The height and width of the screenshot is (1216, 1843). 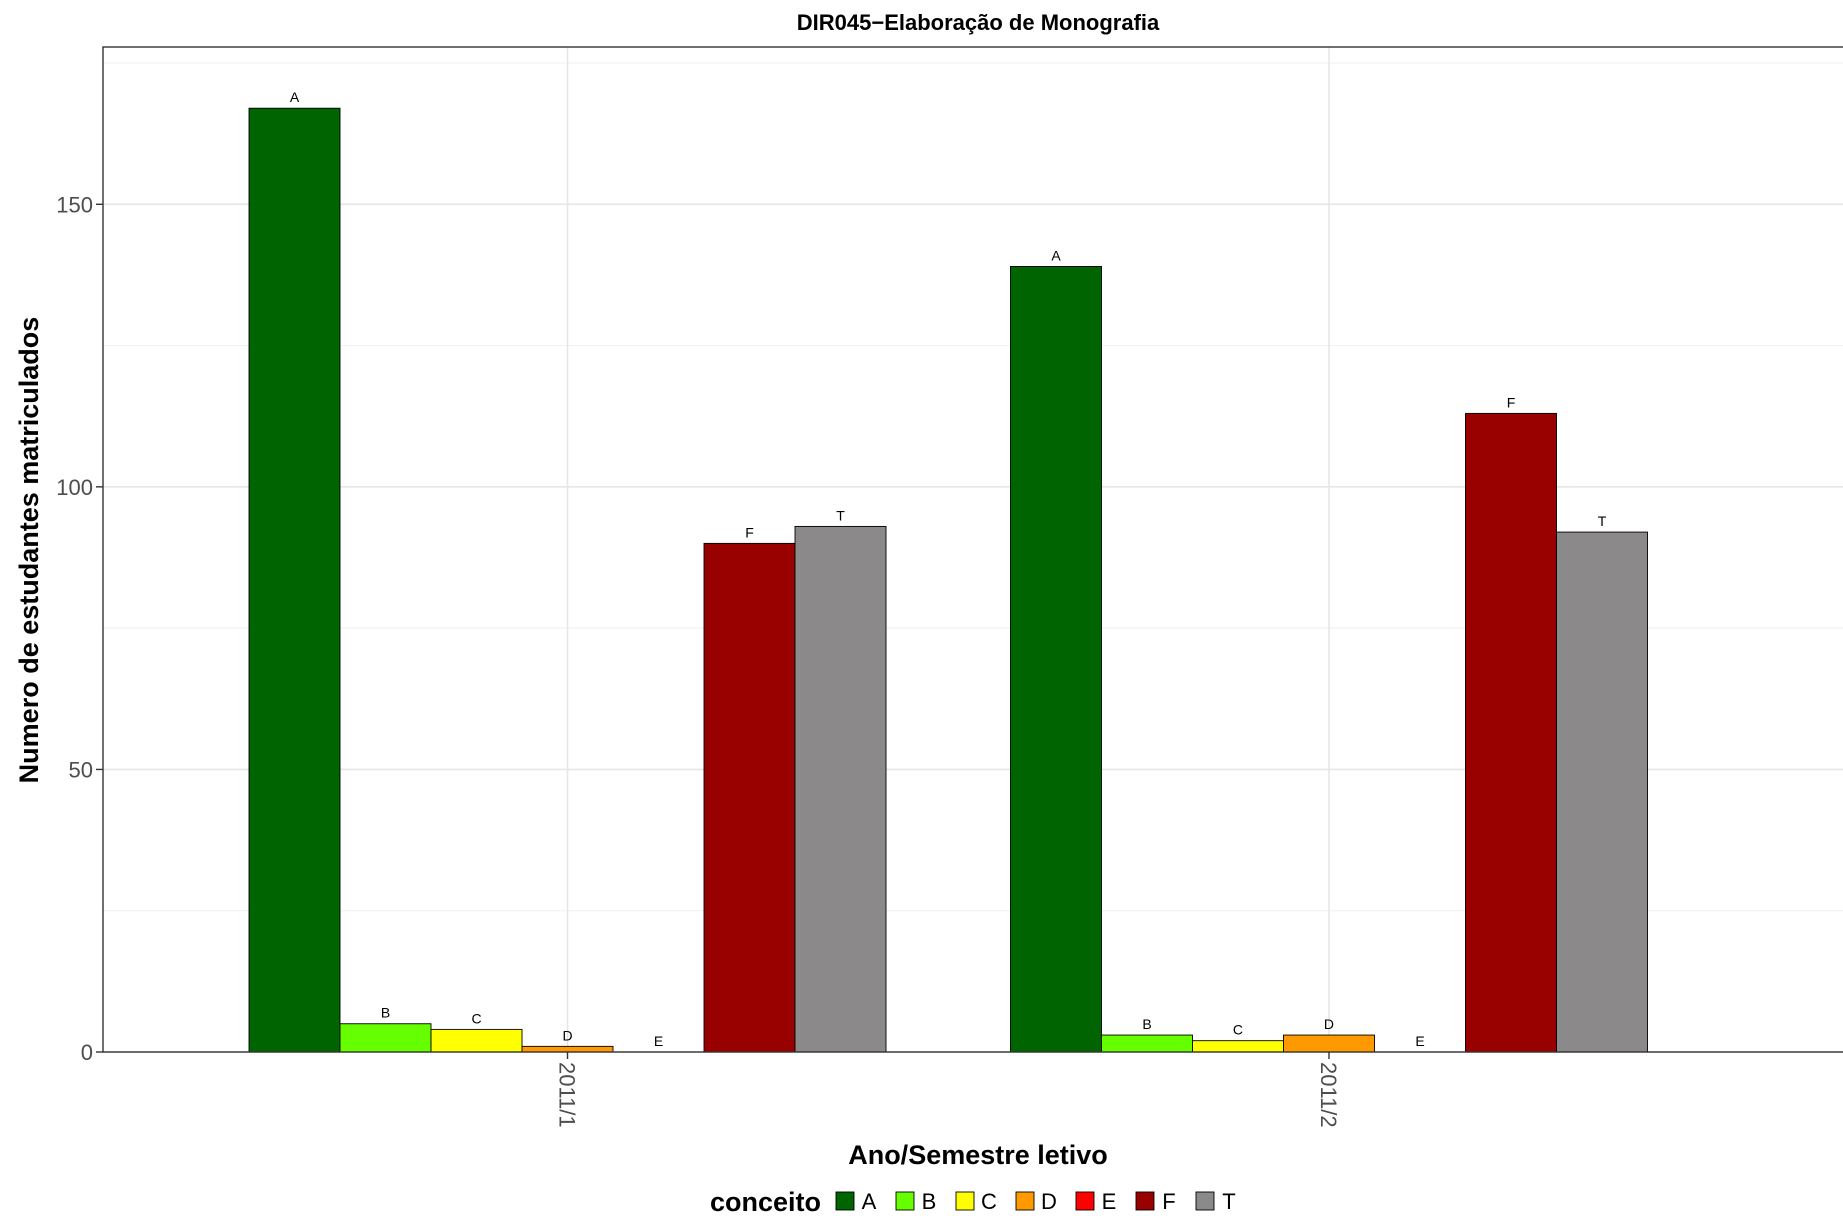 I want to click on y-tick-label: 100, so click(x=74, y=487).